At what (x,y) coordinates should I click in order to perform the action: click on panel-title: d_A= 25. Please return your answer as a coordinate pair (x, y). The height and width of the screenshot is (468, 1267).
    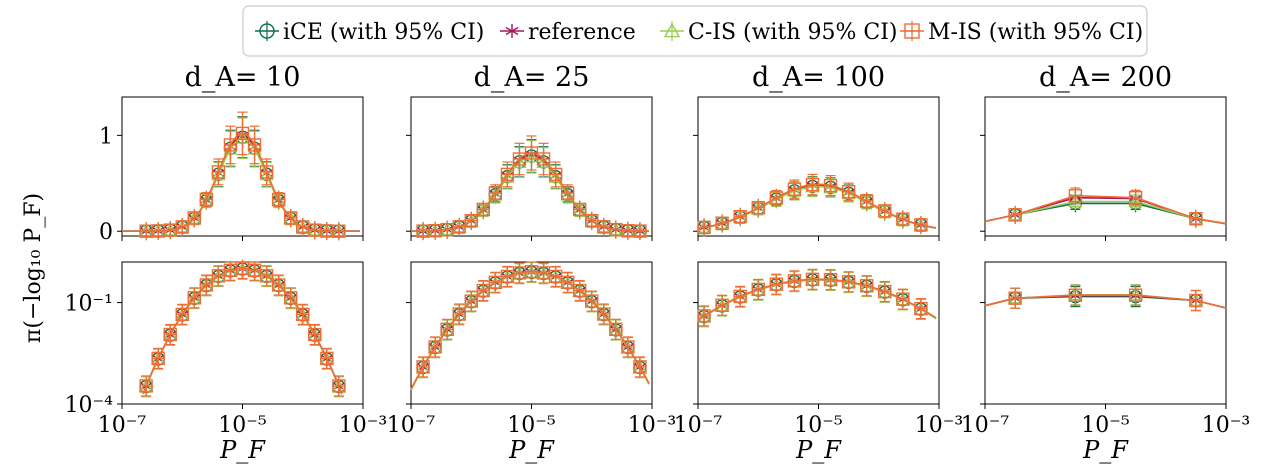
    Looking at the image, I should click on (532, 77).